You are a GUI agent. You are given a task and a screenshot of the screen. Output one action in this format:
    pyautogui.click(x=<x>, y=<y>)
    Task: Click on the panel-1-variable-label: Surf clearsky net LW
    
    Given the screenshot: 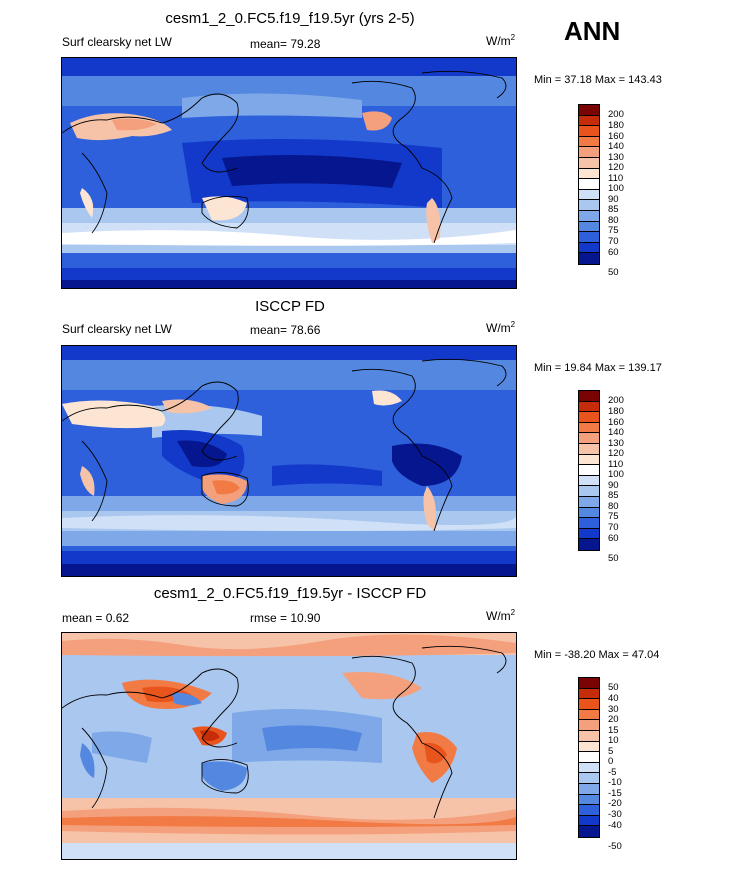 What is the action you would take?
    pyautogui.click(x=117, y=42)
    